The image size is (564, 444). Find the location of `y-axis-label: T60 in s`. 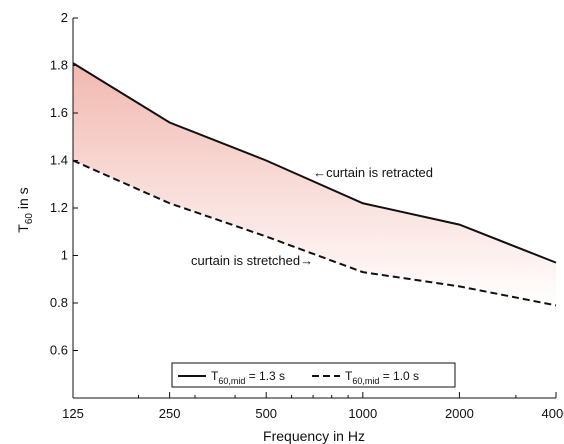

y-axis-label: T60 in s is located at coordinates (25, 209).